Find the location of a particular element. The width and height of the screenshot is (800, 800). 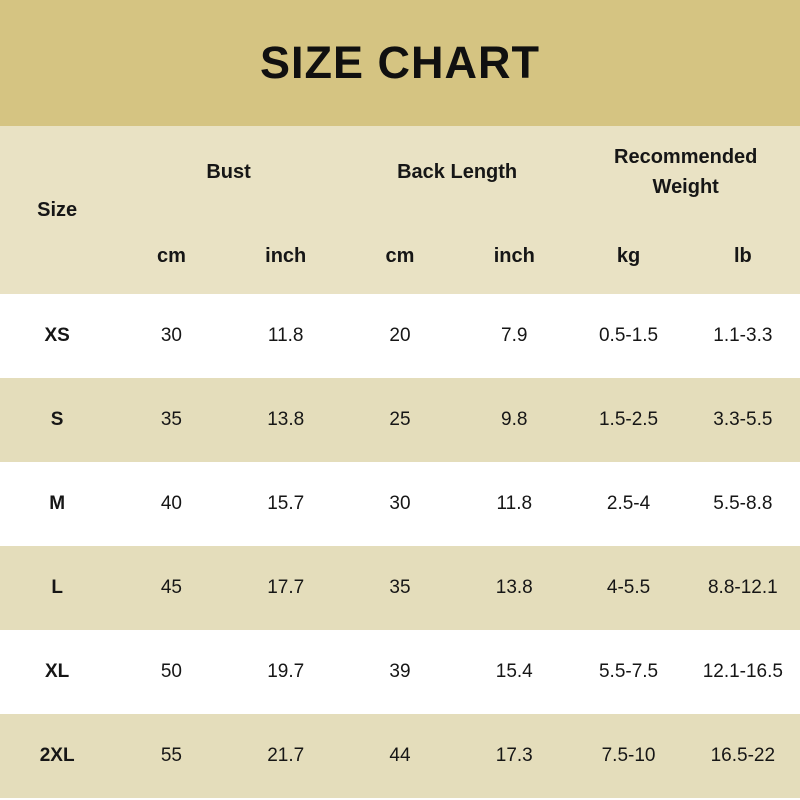

value-cell: 50 is located at coordinates (171, 671).